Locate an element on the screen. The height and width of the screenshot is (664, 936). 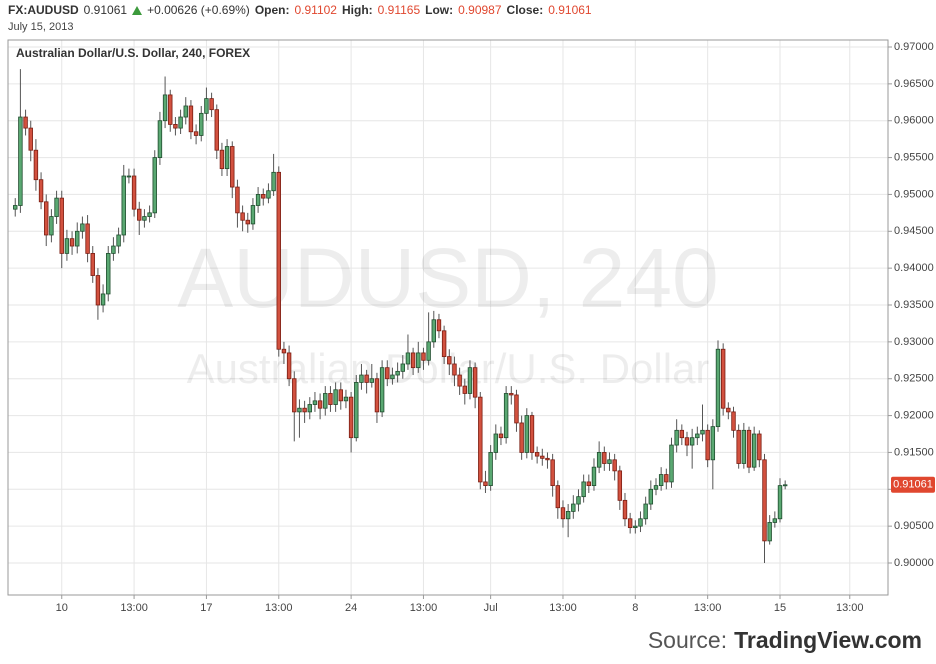
y-tick-label: 0.96500 is located at coordinates (914, 84).